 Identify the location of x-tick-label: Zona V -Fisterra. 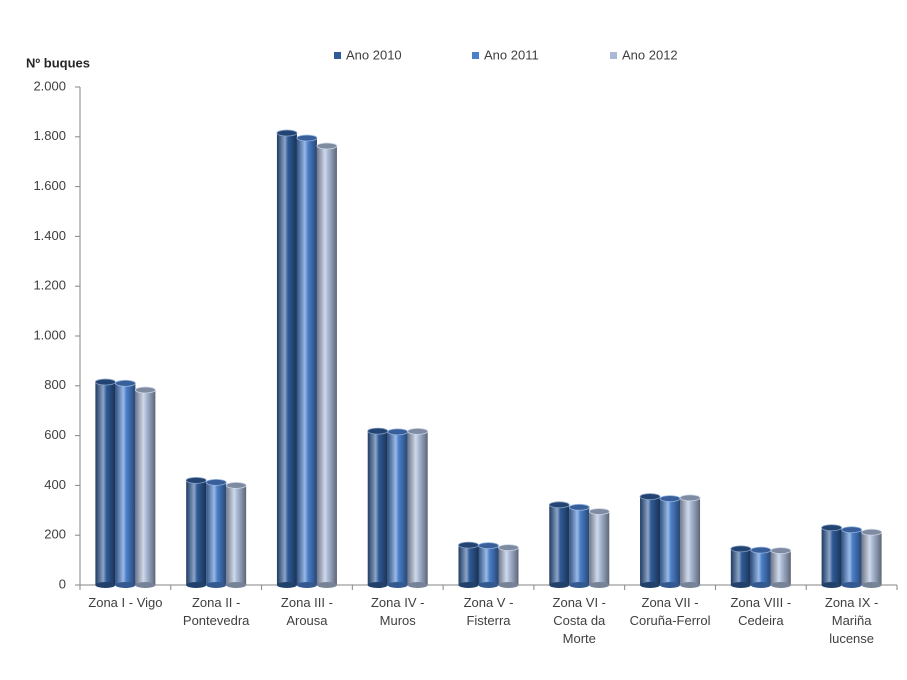
(489, 611).